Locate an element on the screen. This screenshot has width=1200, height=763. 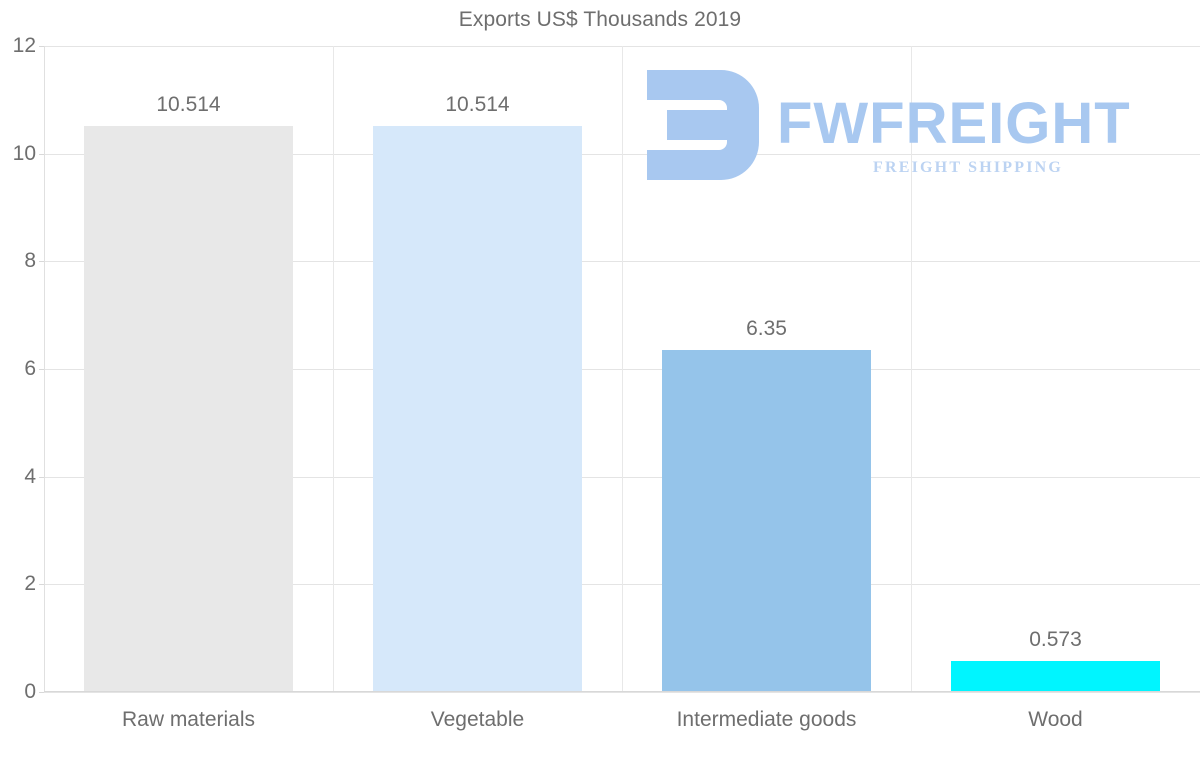
bar-value-label: 6.35 is located at coordinates (766, 329).